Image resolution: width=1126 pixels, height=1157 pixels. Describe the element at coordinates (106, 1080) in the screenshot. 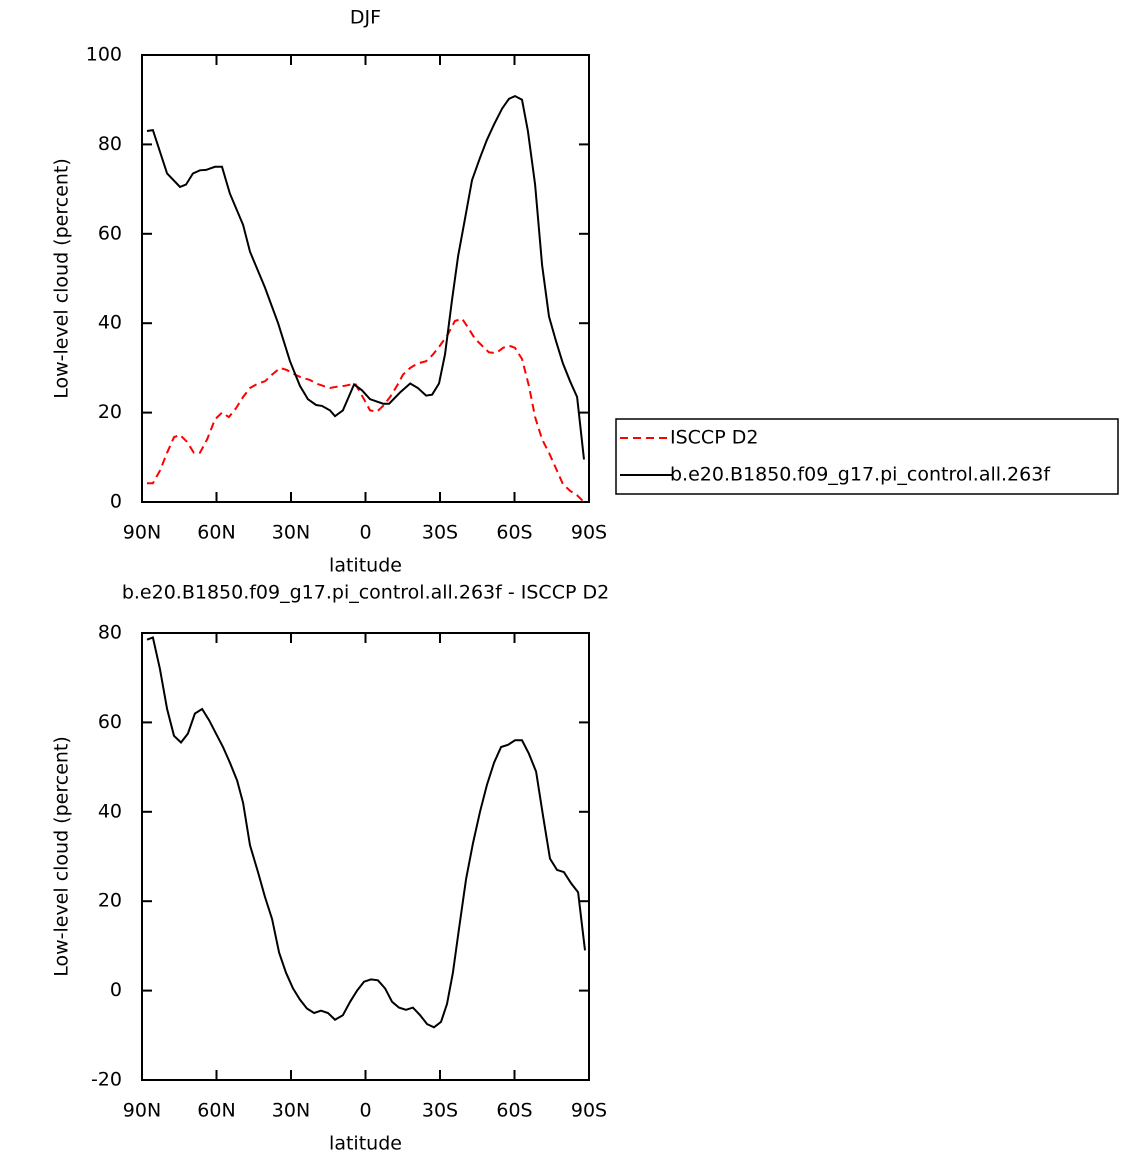

I see `y-tick-label: -20` at that location.